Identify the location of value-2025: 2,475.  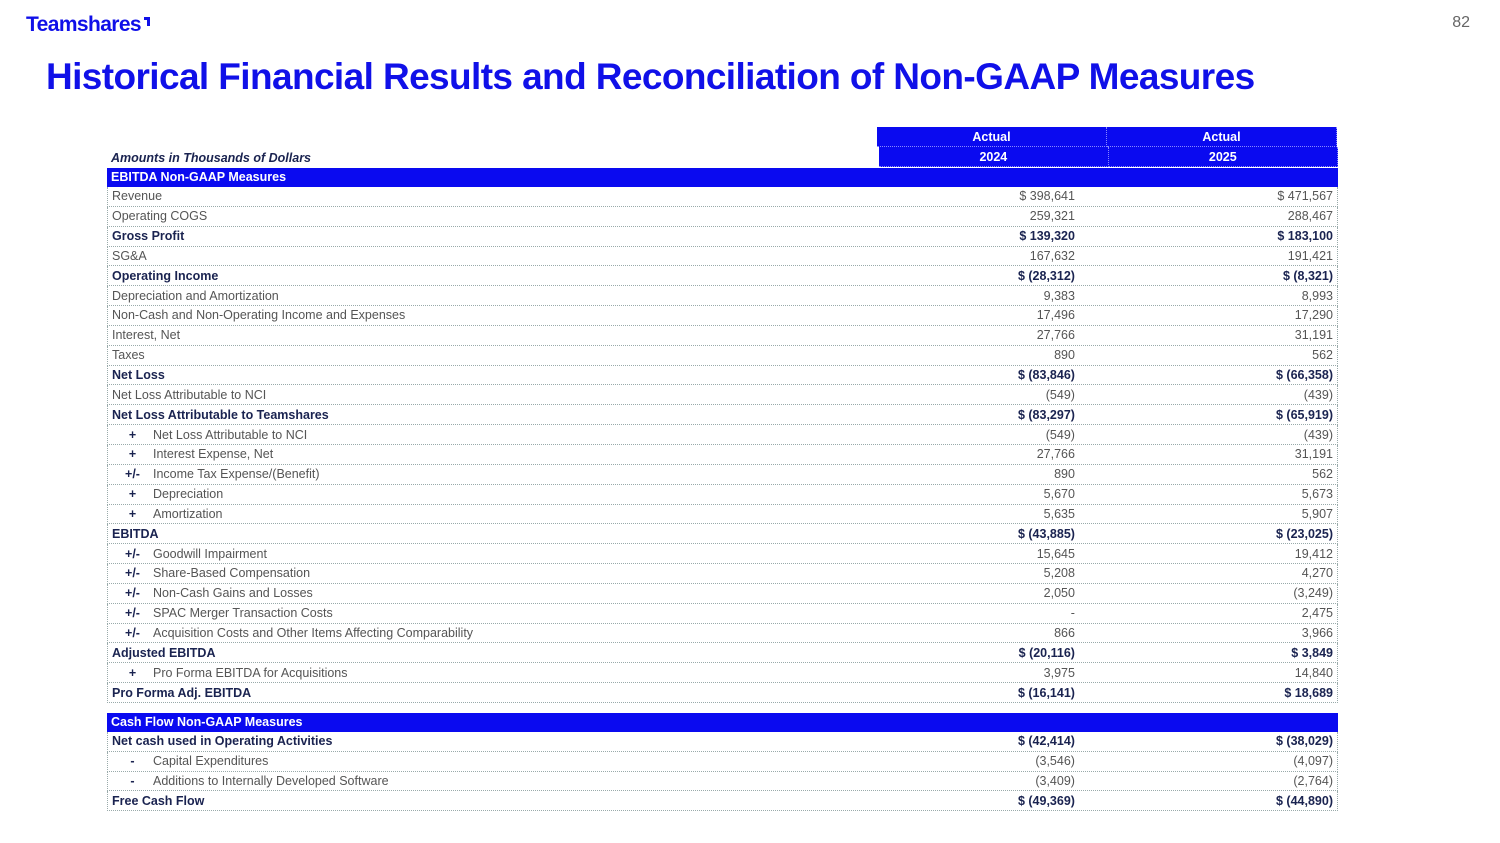
(1317, 613).